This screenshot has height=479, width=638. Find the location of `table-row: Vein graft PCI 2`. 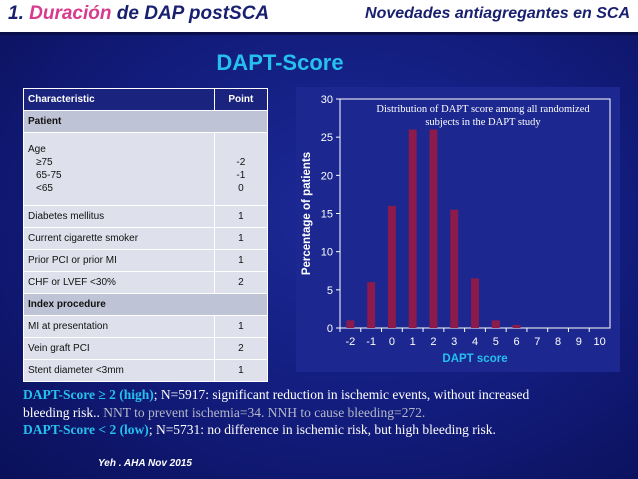

table-row: Vein graft PCI 2 is located at coordinates (146, 348).